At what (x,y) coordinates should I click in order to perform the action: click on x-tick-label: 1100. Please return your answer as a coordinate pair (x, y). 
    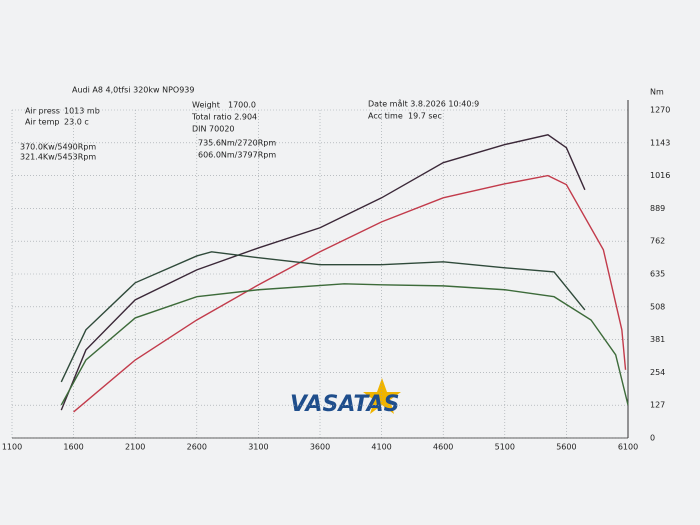
    Looking at the image, I should click on (12, 447).